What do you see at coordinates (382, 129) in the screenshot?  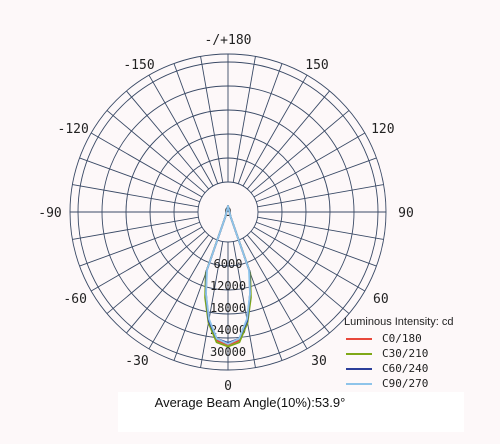 I see `angle-label-2: 120` at bounding box center [382, 129].